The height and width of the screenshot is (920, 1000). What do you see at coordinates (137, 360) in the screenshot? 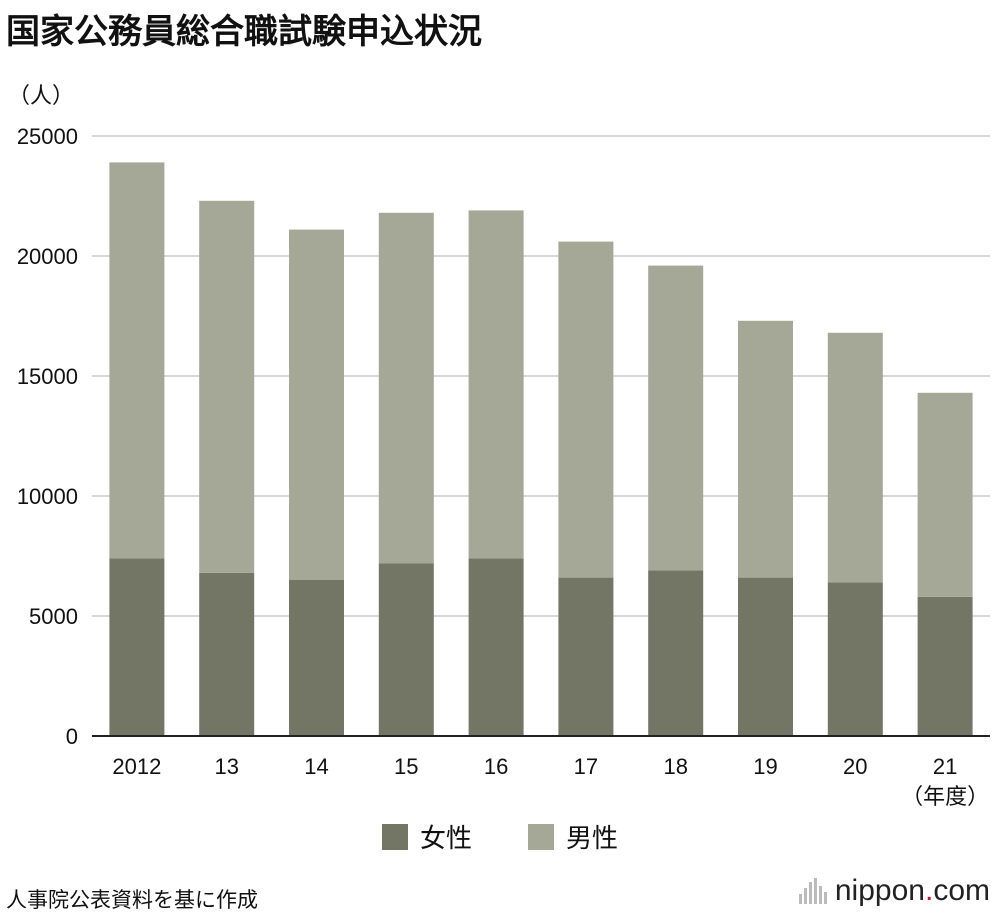
I see `bar-male-2012` at bounding box center [137, 360].